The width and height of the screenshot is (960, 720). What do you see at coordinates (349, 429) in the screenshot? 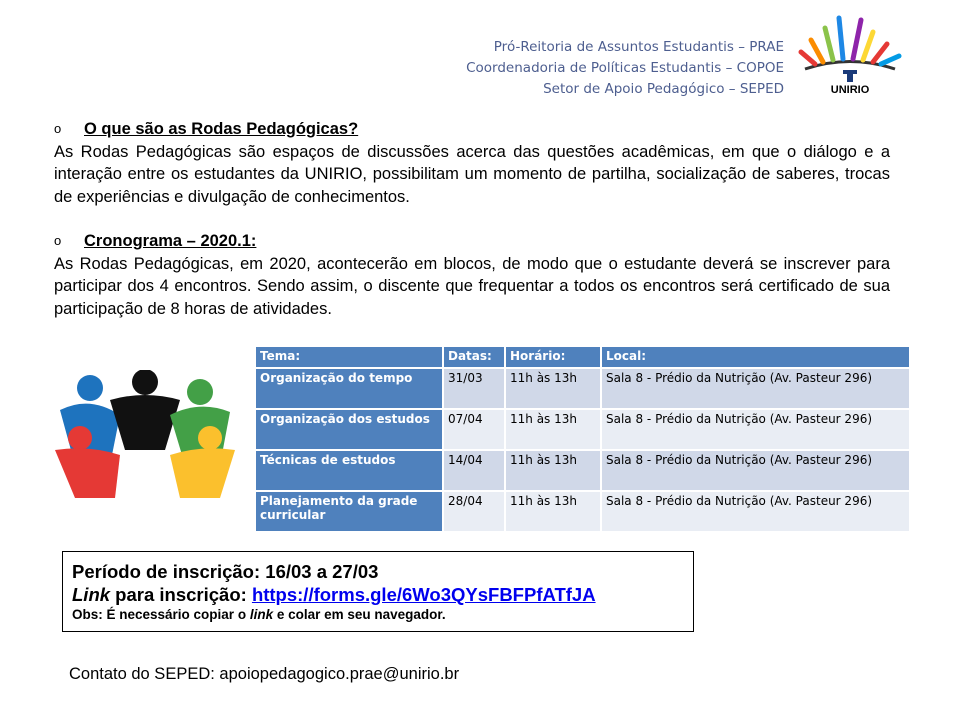
I see `cell-tema: Organização dos estudos` at bounding box center [349, 429].